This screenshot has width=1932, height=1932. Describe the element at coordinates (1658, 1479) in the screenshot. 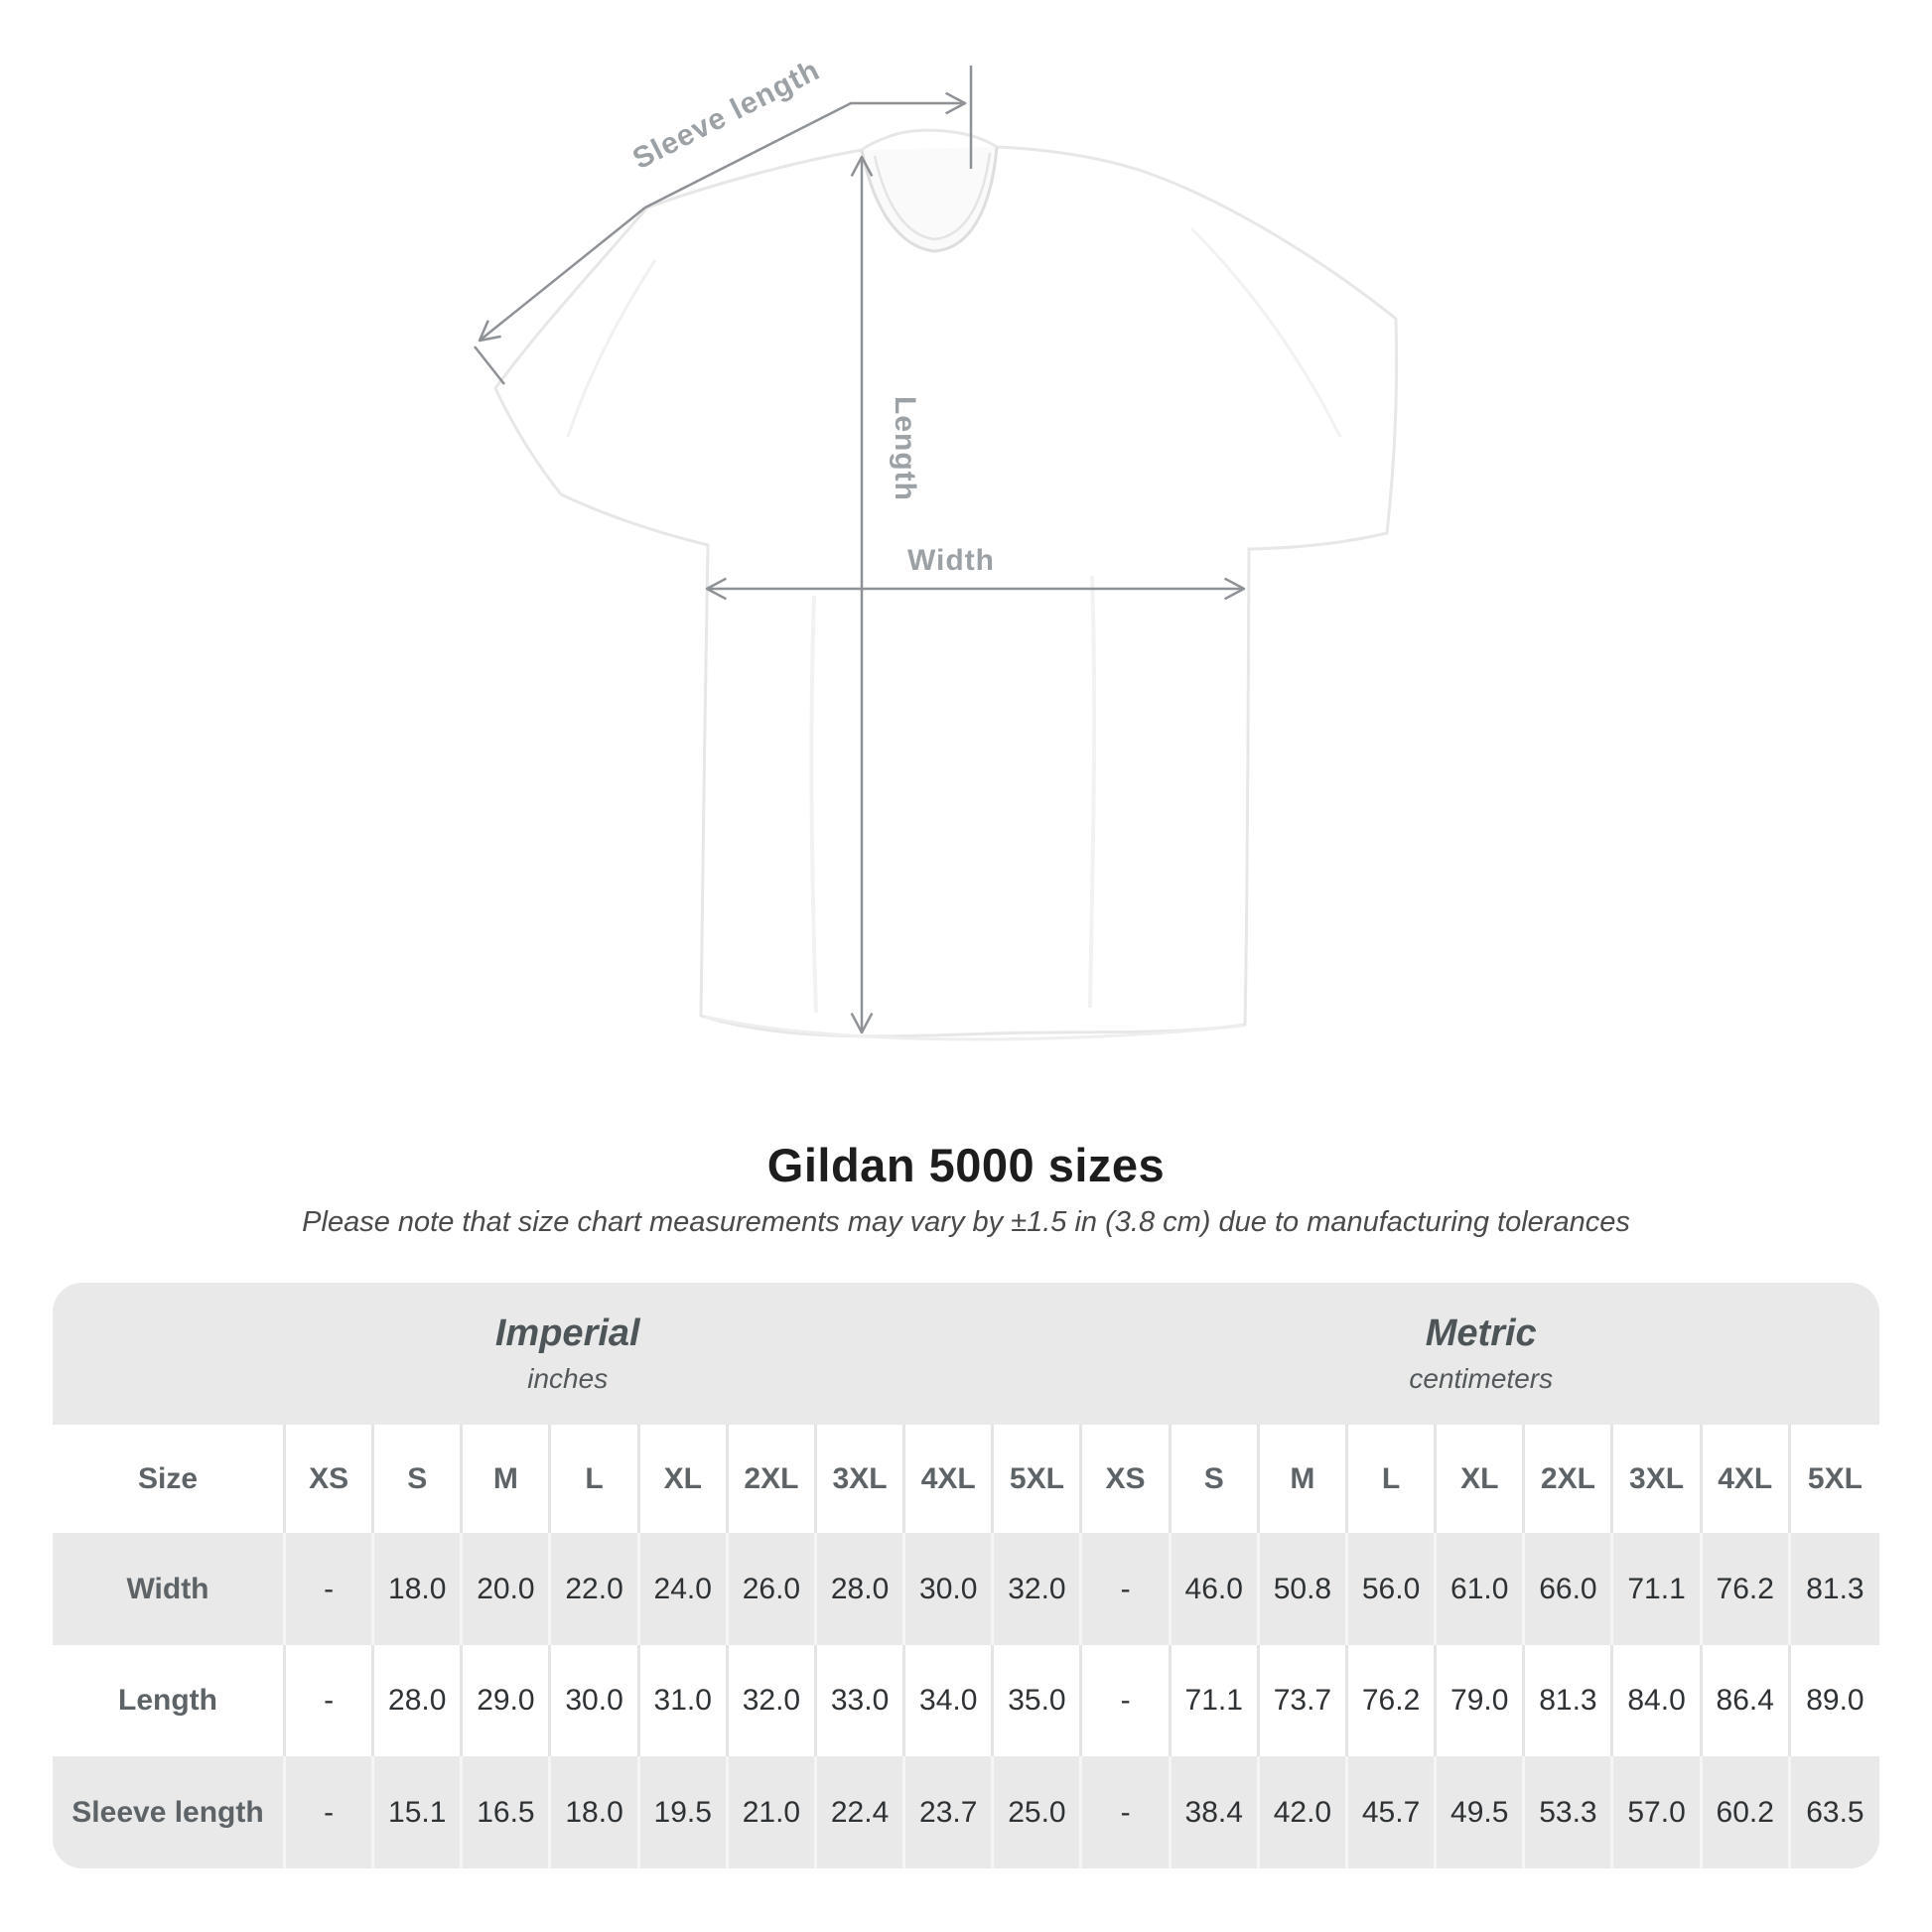

I see `size-header-metric-3xl: 3XL` at that location.